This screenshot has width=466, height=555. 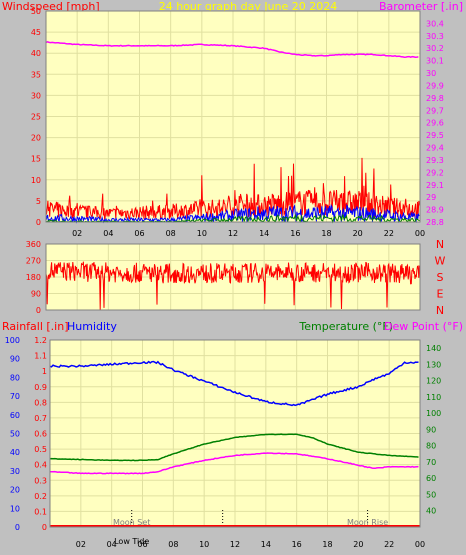 I want to click on windspeed-line, so click(x=233, y=188).